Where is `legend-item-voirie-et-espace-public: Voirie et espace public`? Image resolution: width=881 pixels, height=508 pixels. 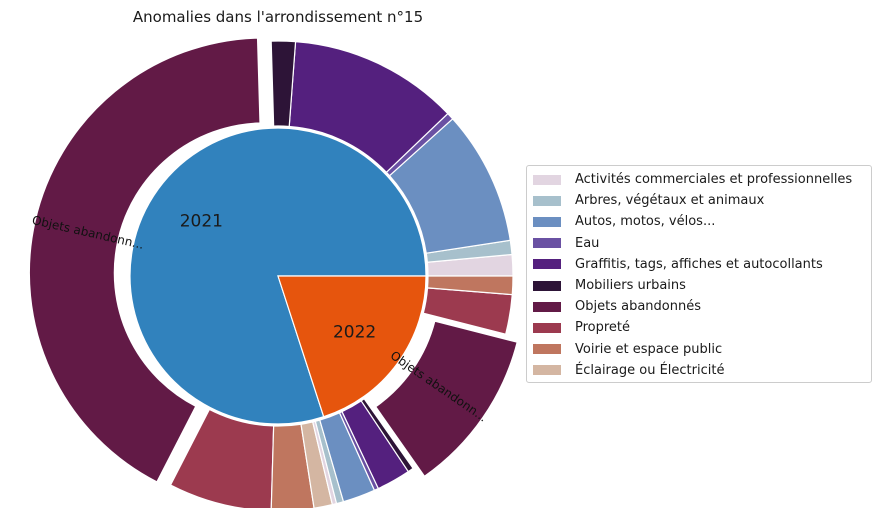 legend-item-voirie-et-espace-public: Voirie et espace public is located at coordinates (702, 349).